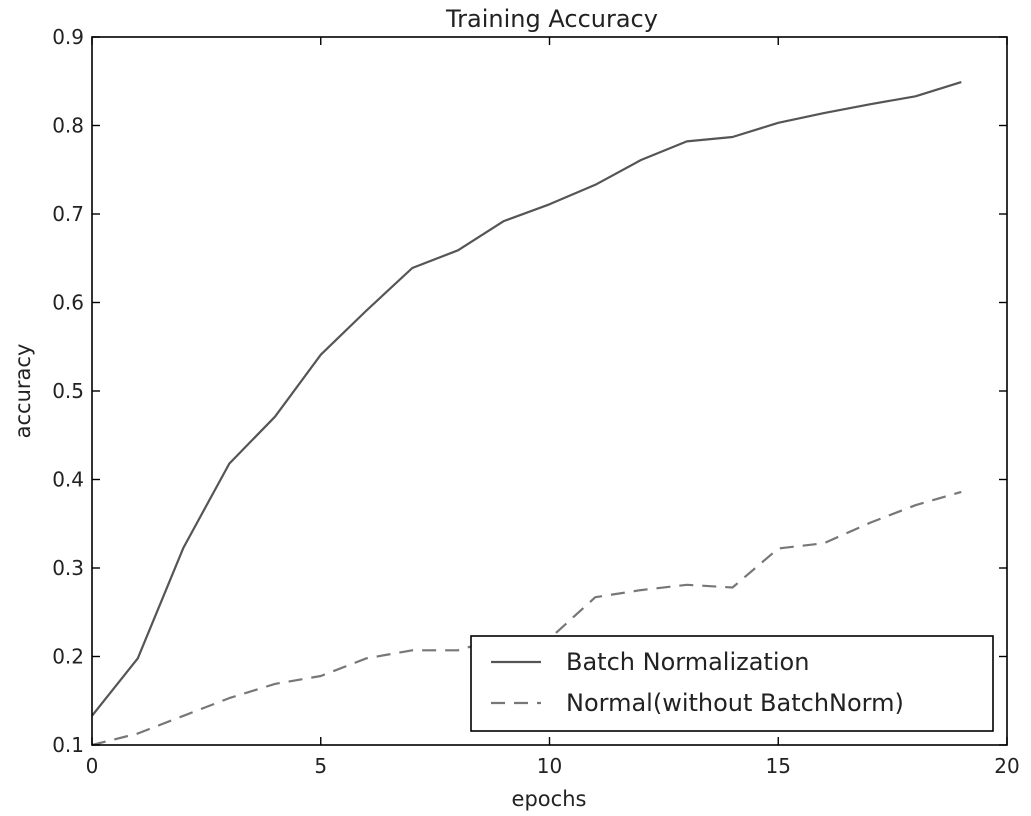 The height and width of the screenshot is (816, 1031). I want to click on x-tick-label: 15, so click(778, 766).